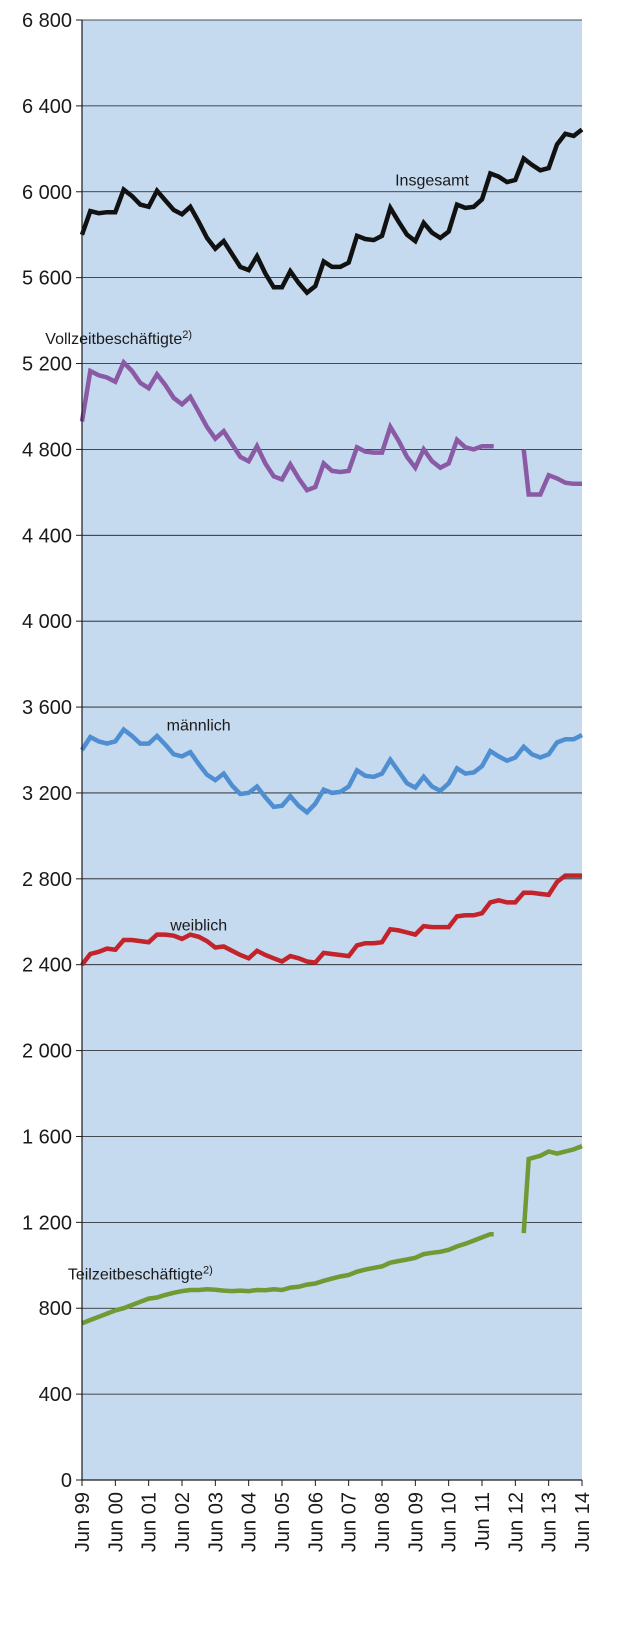 This screenshot has width=621, height=1641. I want to click on x-tick-label: Jun 10, so click(450, 1522).